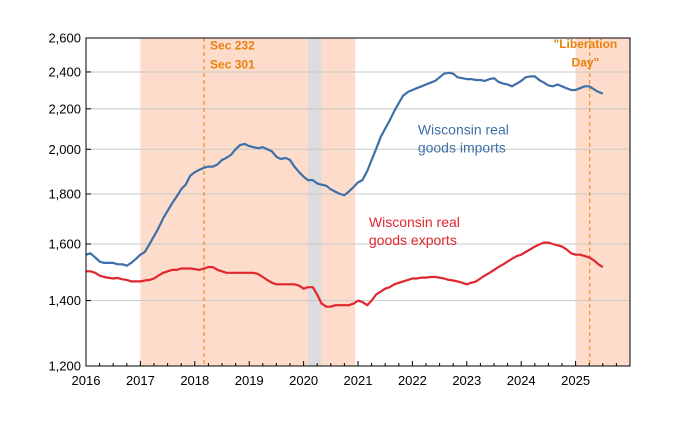 Image resolution: width=681 pixels, height=427 pixels. I want to click on x-tick-label: 2017, so click(140, 380).